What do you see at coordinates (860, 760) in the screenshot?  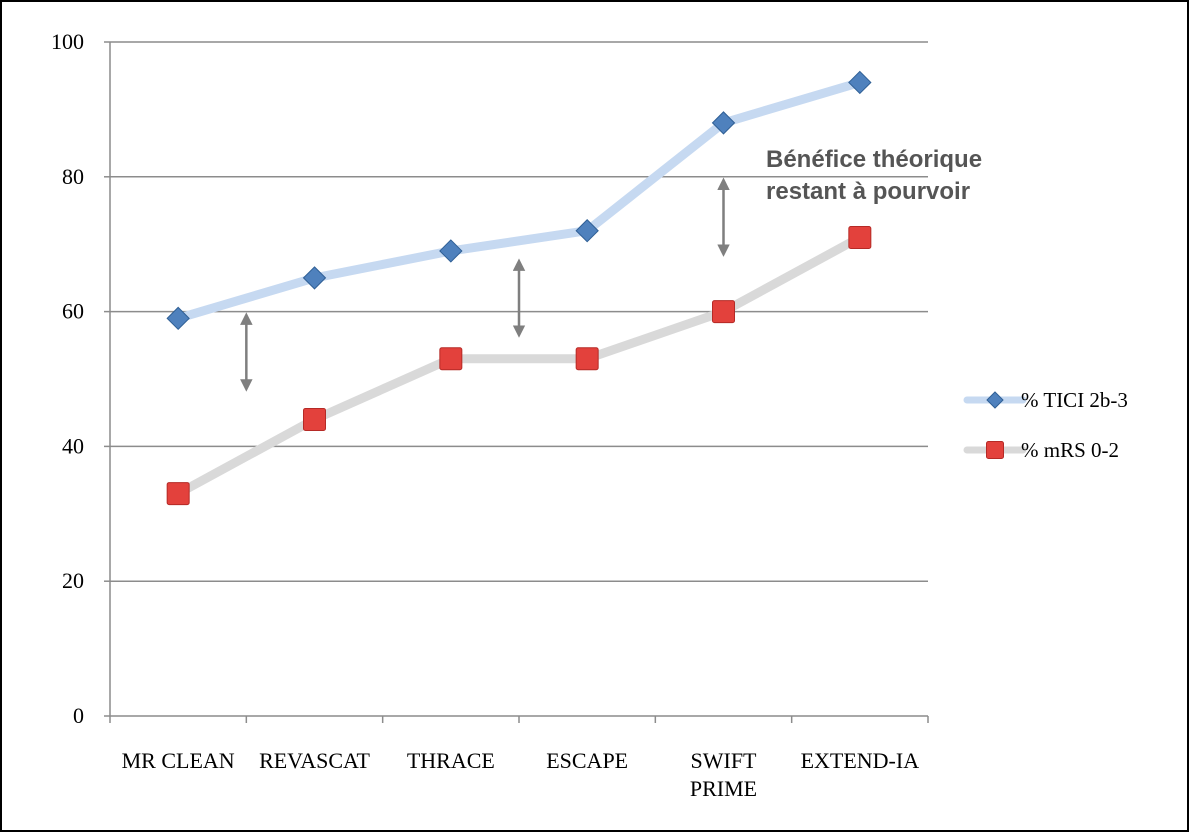 I see `x-tick-label: EXTEND-IA` at bounding box center [860, 760].